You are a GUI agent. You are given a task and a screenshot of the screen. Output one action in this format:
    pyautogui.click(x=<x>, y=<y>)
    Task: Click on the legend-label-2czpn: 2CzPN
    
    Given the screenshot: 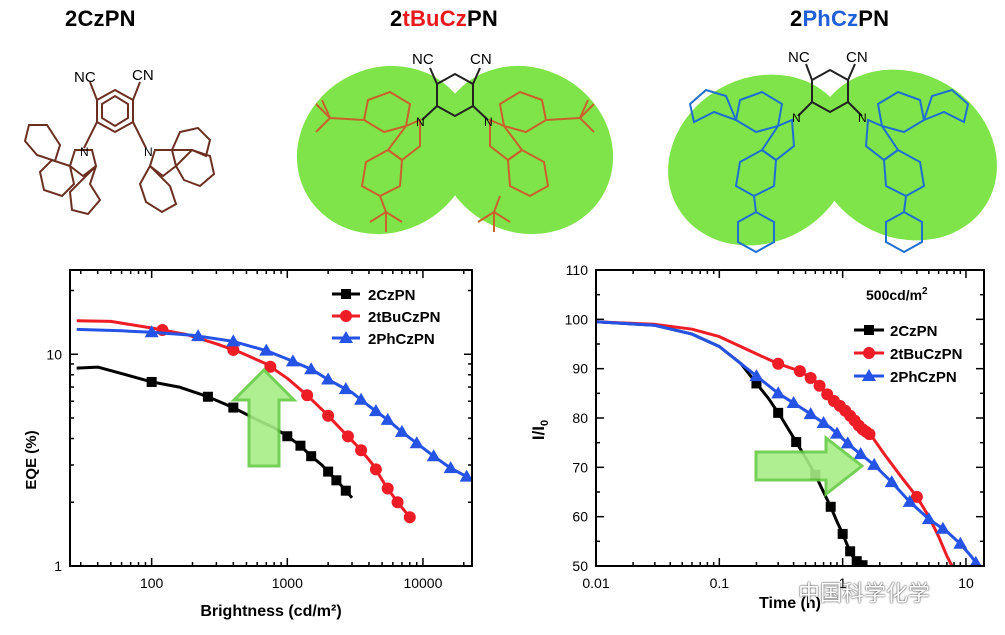 What is the action you would take?
    pyautogui.click(x=914, y=331)
    